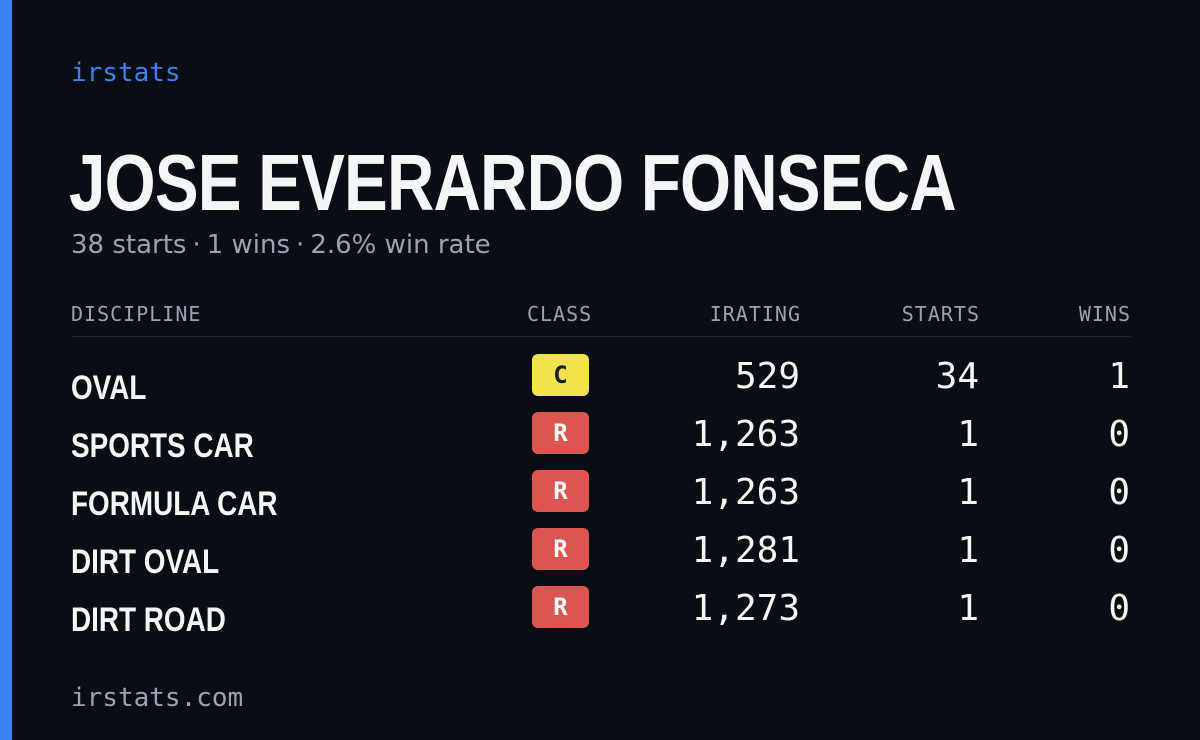  Describe the element at coordinates (174, 504) in the screenshot. I see `row-discipline: FORMULA CAR` at that location.